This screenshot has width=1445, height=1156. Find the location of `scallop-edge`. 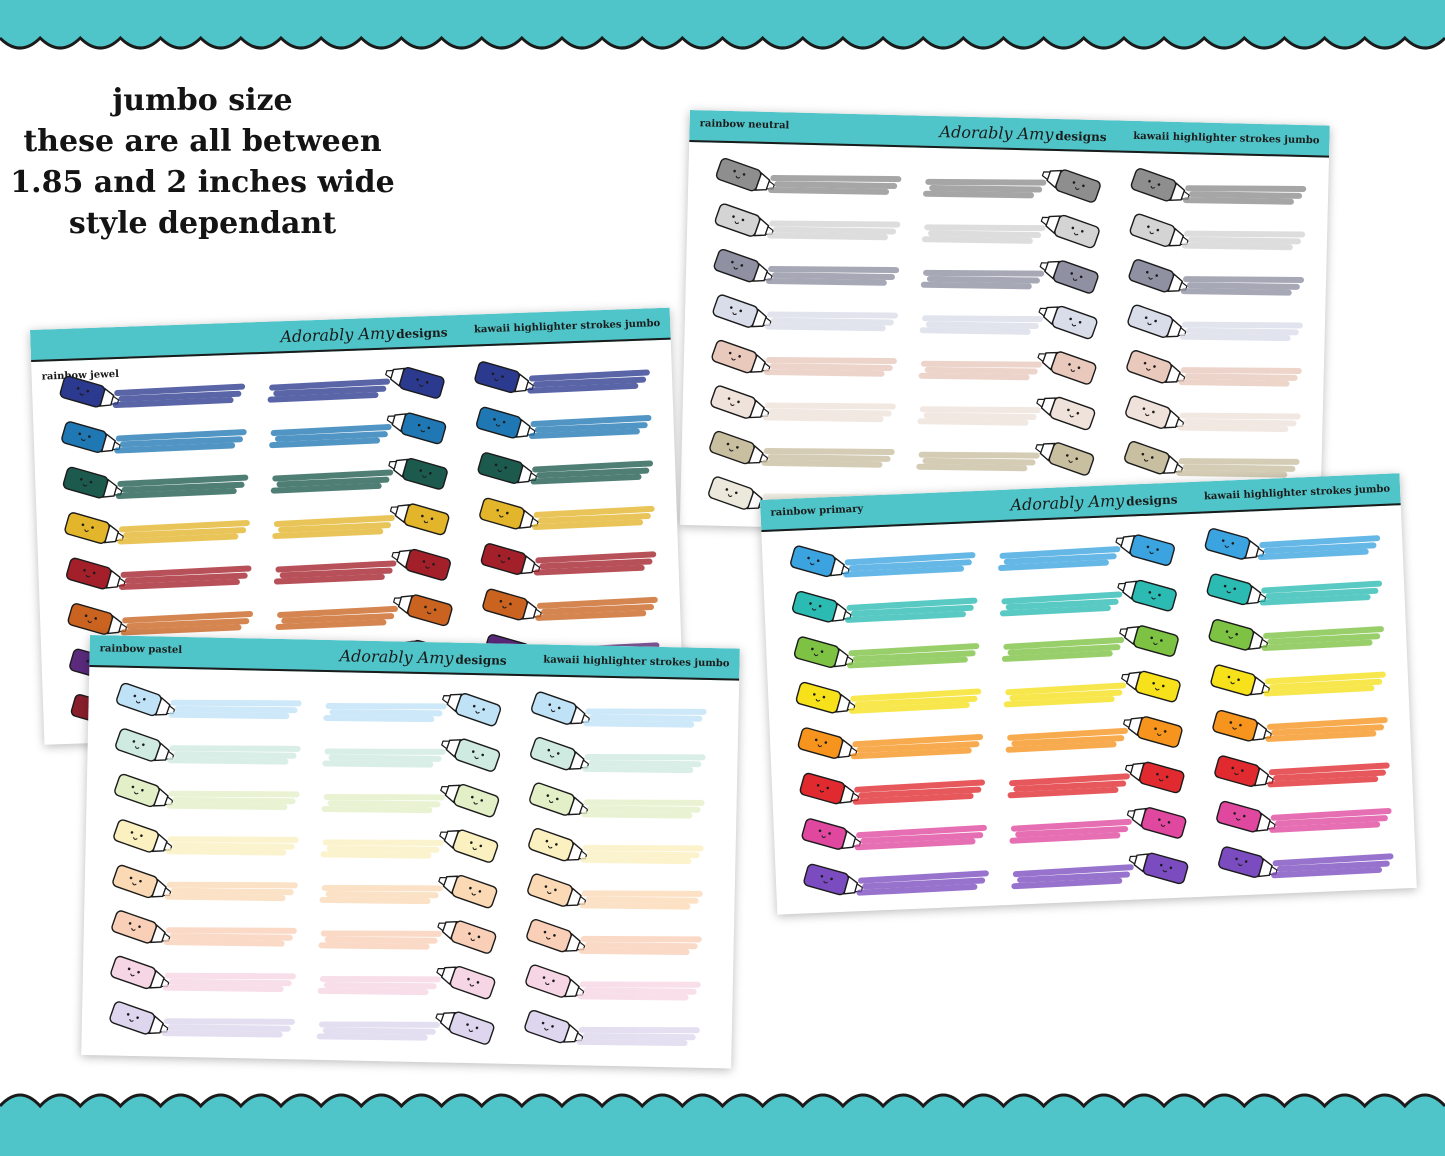

scallop-edge is located at coordinates (722, 1101).